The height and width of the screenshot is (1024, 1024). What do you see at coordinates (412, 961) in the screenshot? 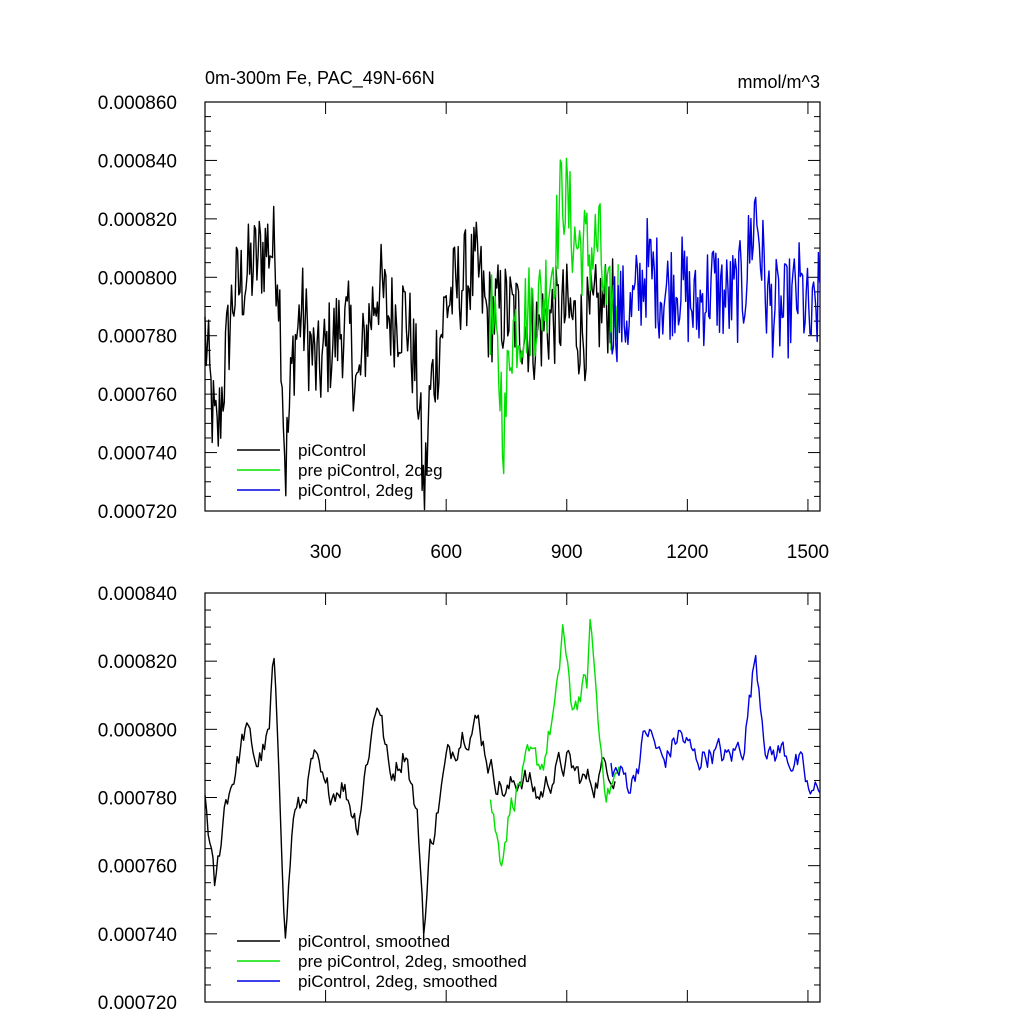
I see `legend-label: pre piControl, 2deg, smoothed` at bounding box center [412, 961].